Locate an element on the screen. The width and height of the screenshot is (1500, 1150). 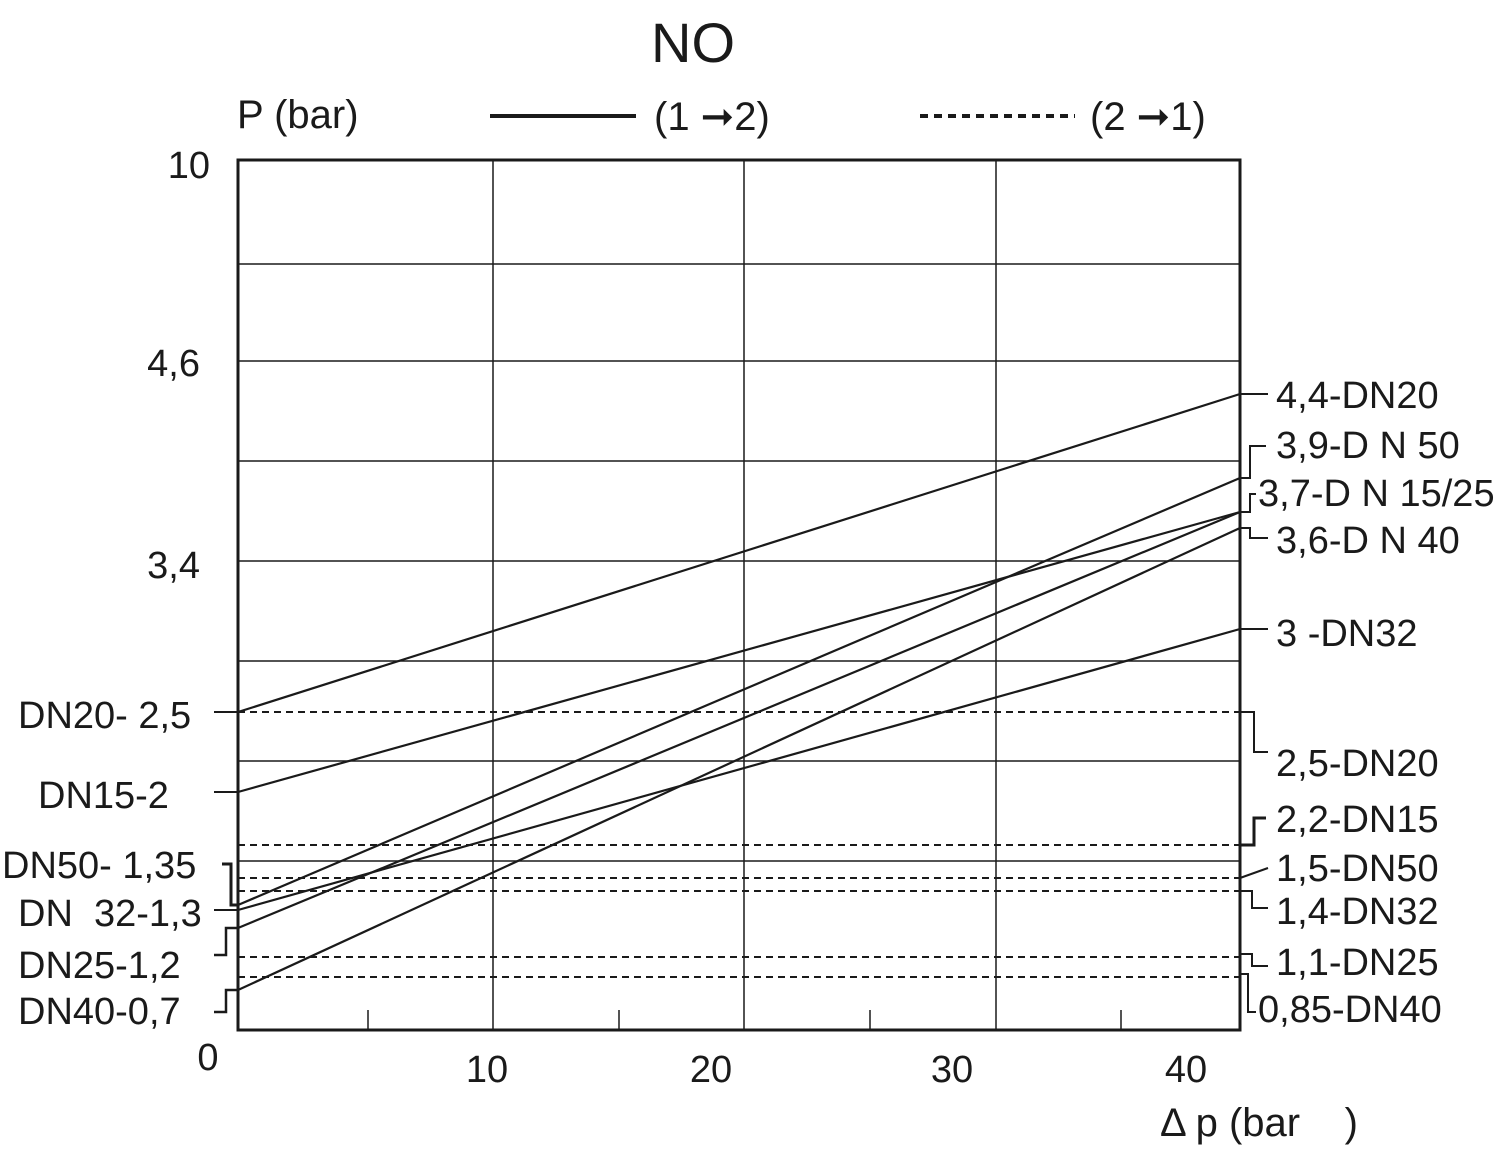
right-label-4-4-dn20: 4,4-DN20 is located at coordinates (1357, 396).